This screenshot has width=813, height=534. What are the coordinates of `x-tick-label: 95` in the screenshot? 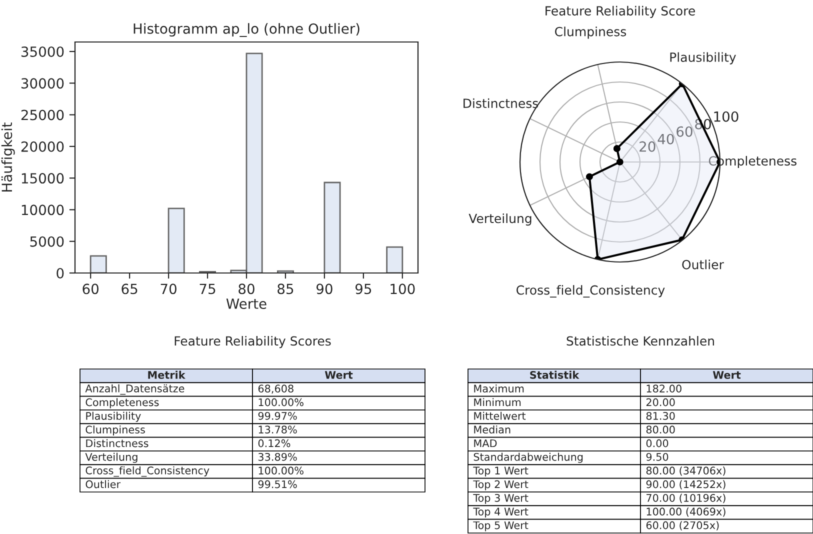 It's located at (363, 289).